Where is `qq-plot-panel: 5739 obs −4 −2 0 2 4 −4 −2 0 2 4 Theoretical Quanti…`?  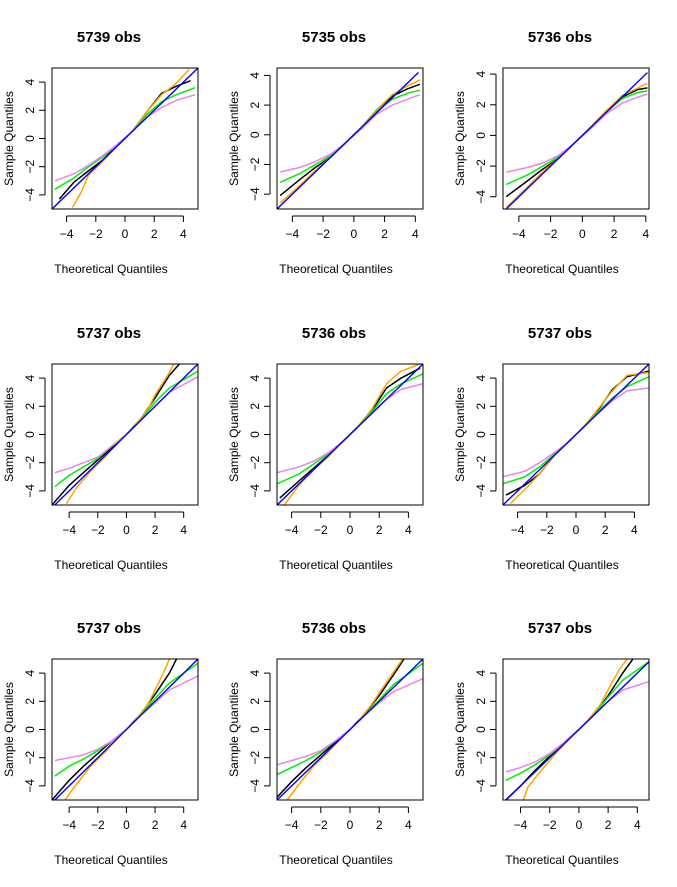
qq-plot-panel: 5739 obs −4 −2 0 2 4 −4 −2 0 2 4 Theoretical Quanti… is located at coordinates (100, 152).